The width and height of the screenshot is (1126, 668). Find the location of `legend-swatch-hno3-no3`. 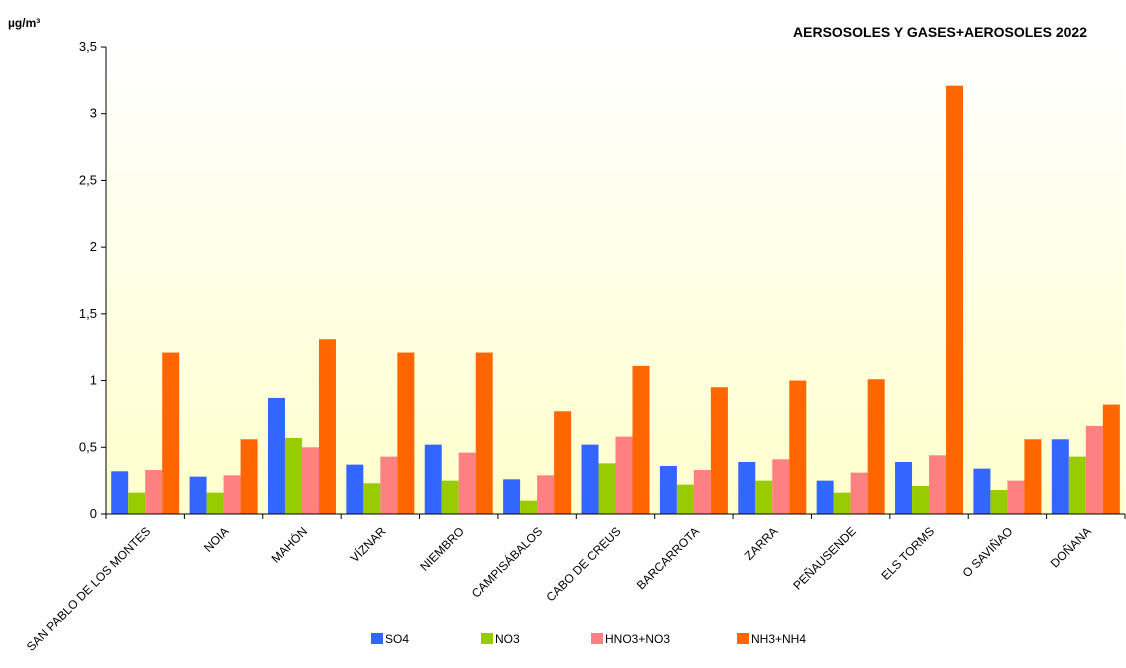

legend-swatch-hno3-no3 is located at coordinates (597, 638).